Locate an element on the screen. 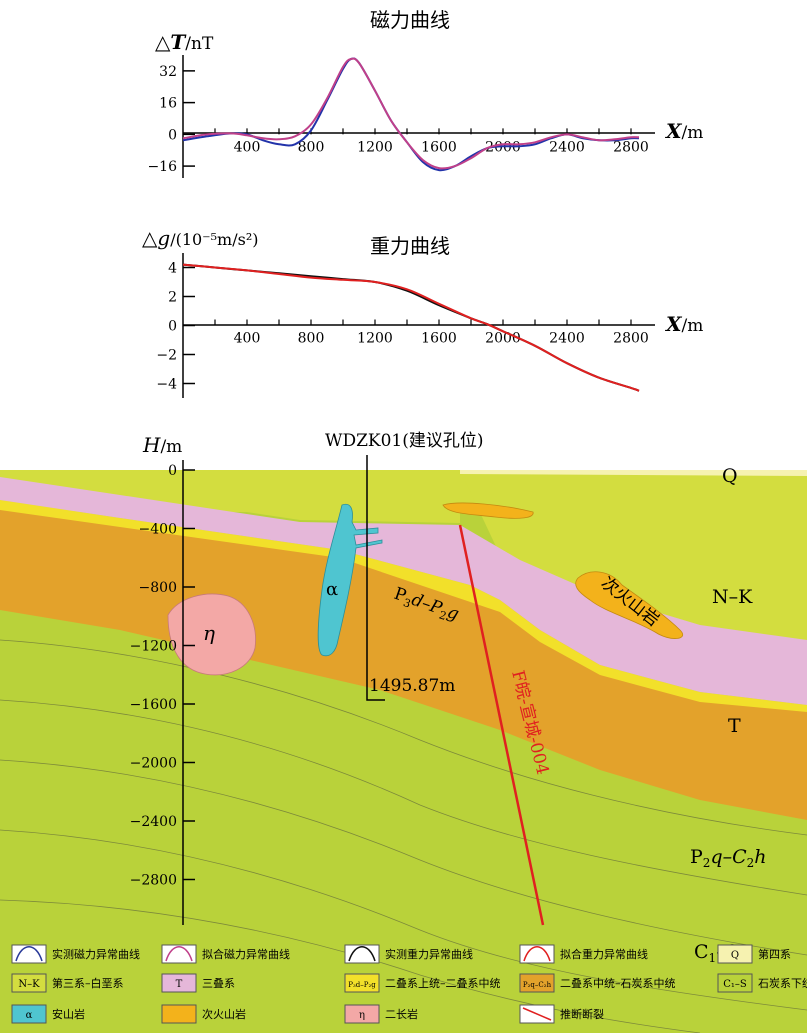 The image size is (807, 1033). depth-tick-label: −2800 is located at coordinates (153, 881).